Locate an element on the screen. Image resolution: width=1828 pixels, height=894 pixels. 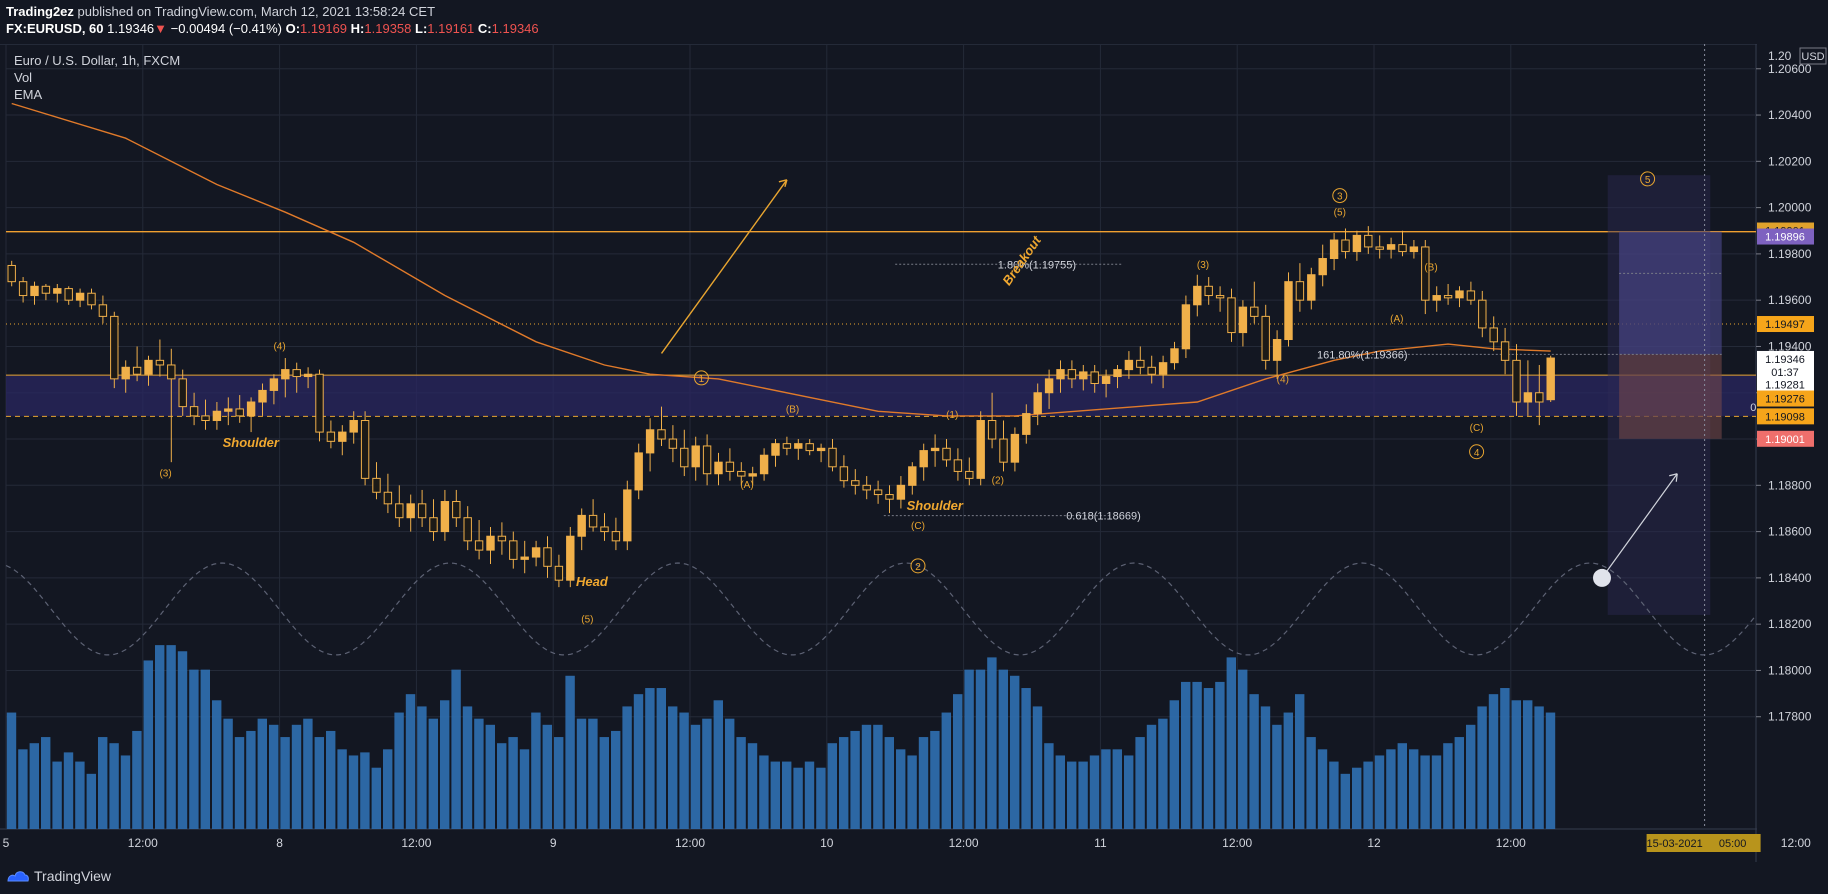
fib-label: 1.80%(1.19755) is located at coordinates (1037, 265).